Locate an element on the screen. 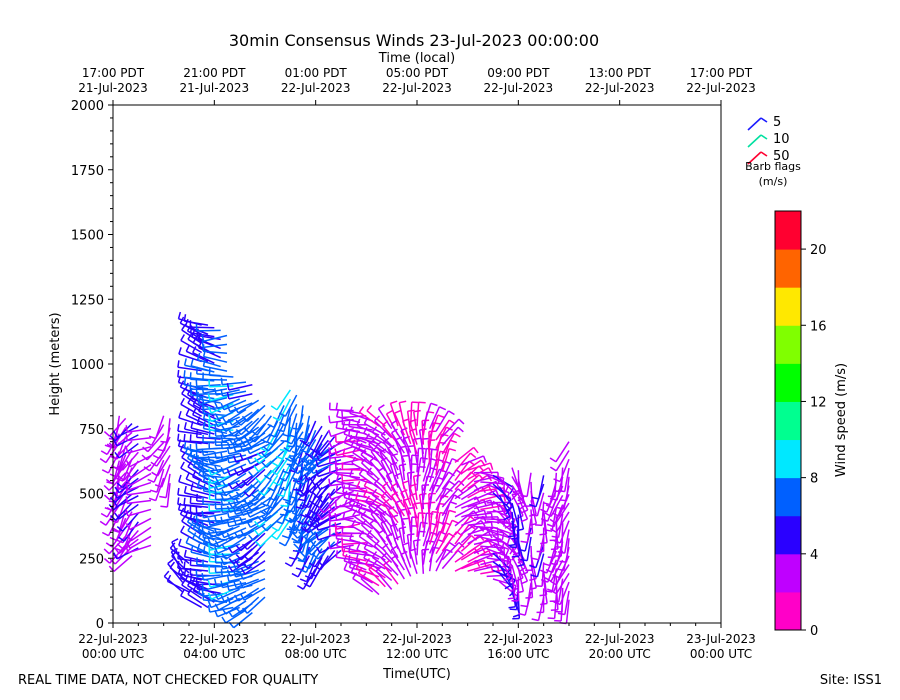 The width and height of the screenshot is (900, 700). top-tick-label: 22-Jul-2023 is located at coordinates (620, 88).